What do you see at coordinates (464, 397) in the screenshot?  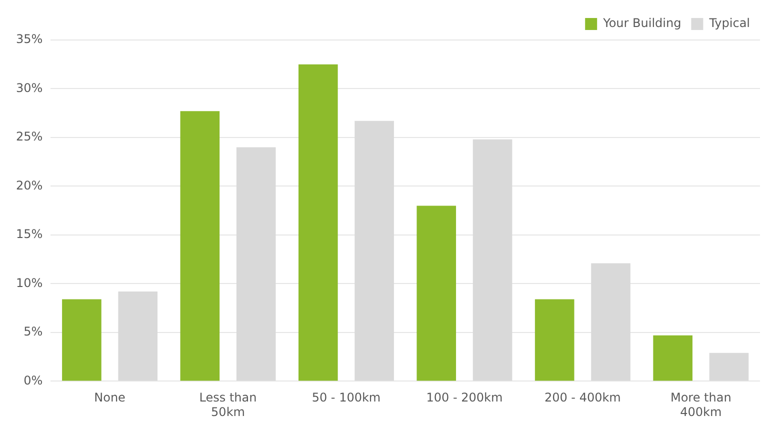 I see `x-tick-label: 100 - 200km` at bounding box center [464, 397].